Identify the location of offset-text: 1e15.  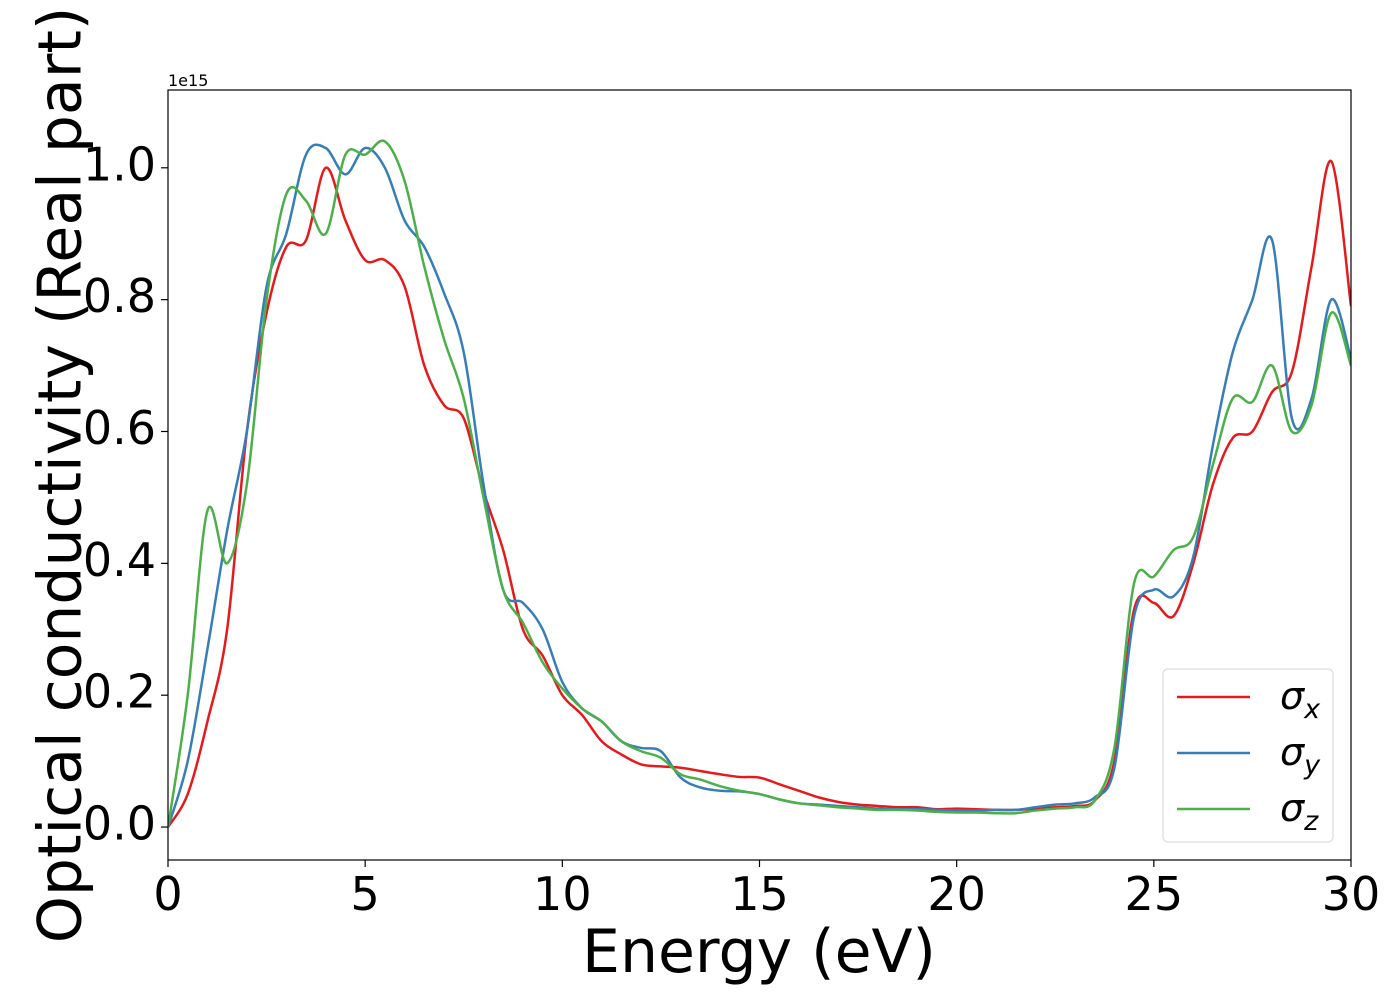
(188, 80).